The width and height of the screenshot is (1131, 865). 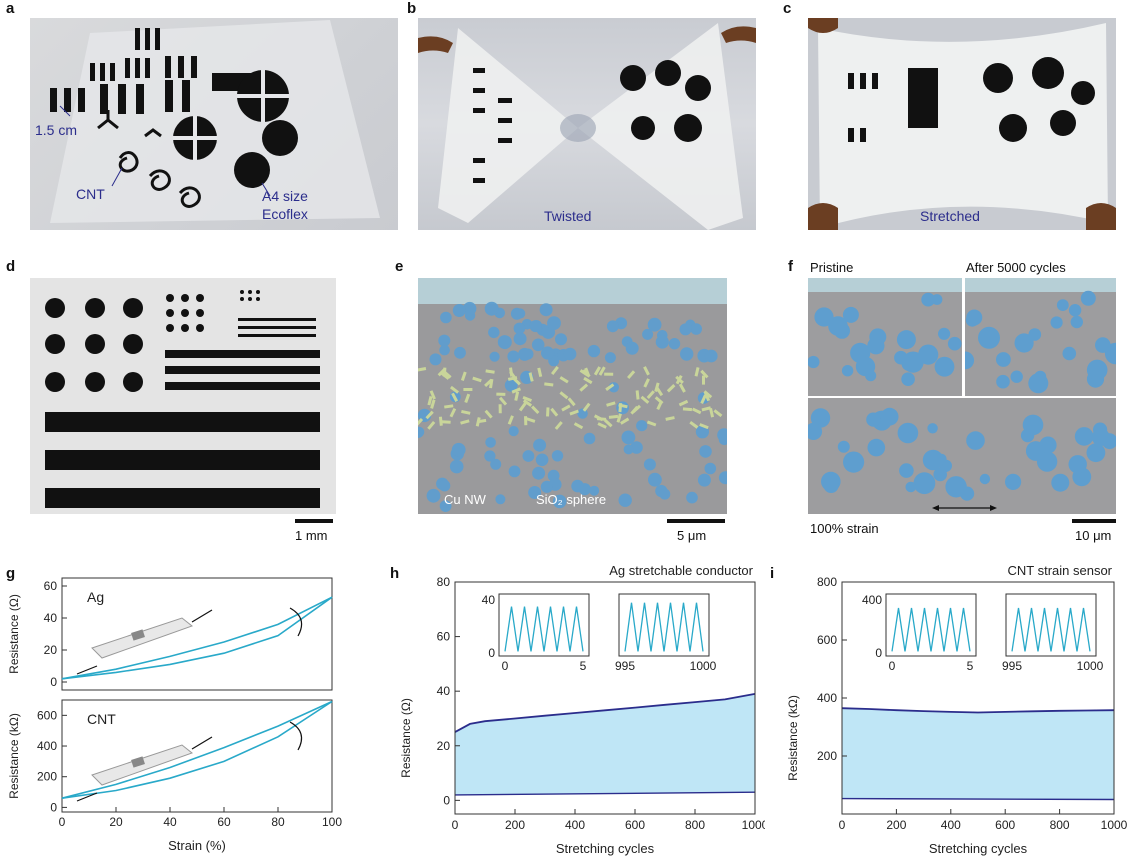 I want to click on i-xtick-label: 0, so click(x=842, y=825).